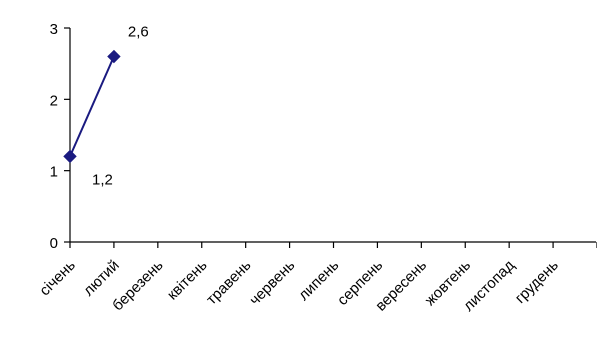 This screenshot has width=597, height=360. I want to click on series-layer, so click(92, 106).